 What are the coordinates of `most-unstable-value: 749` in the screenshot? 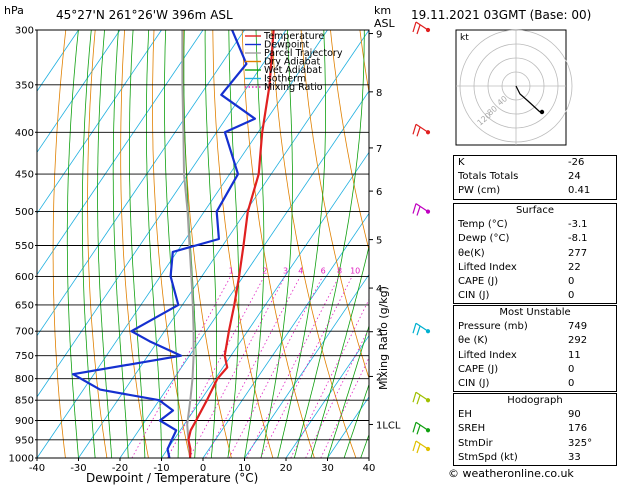 It's located at (578, 327).